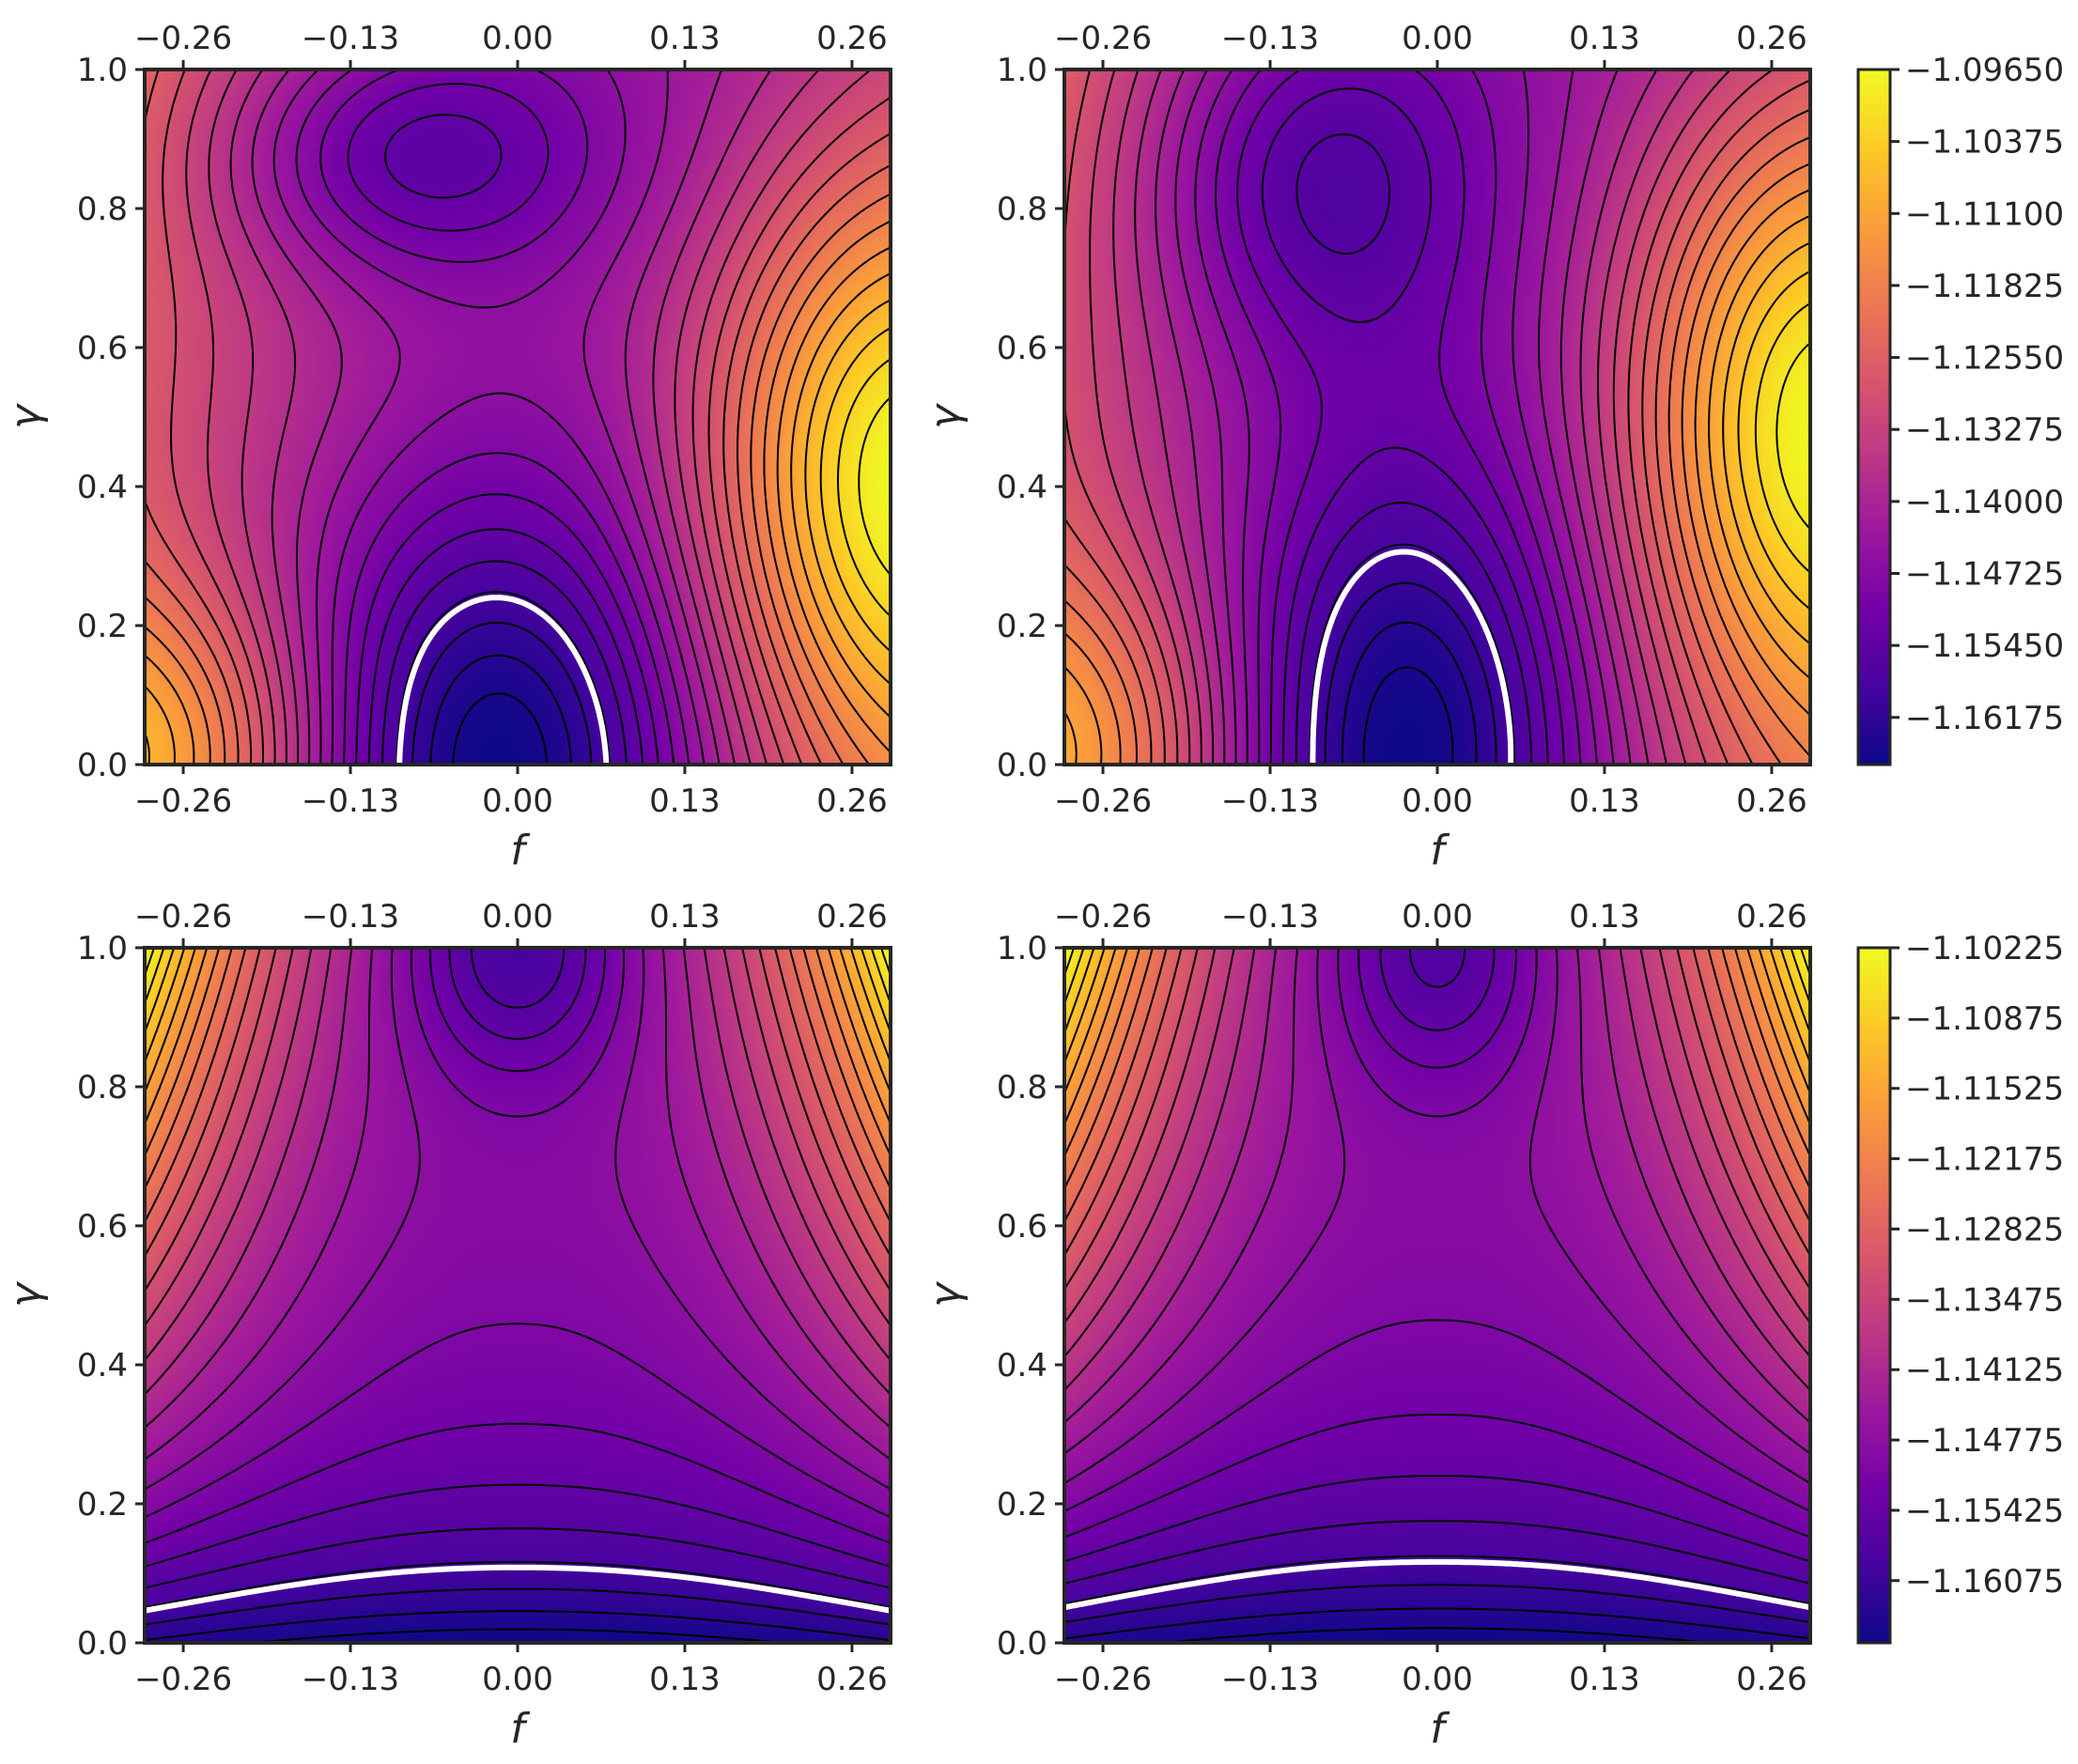 This screenshot has width=2078, height=1764. I want to click on colorbar-tick-label: −1.15425, so click(1984, 1511).